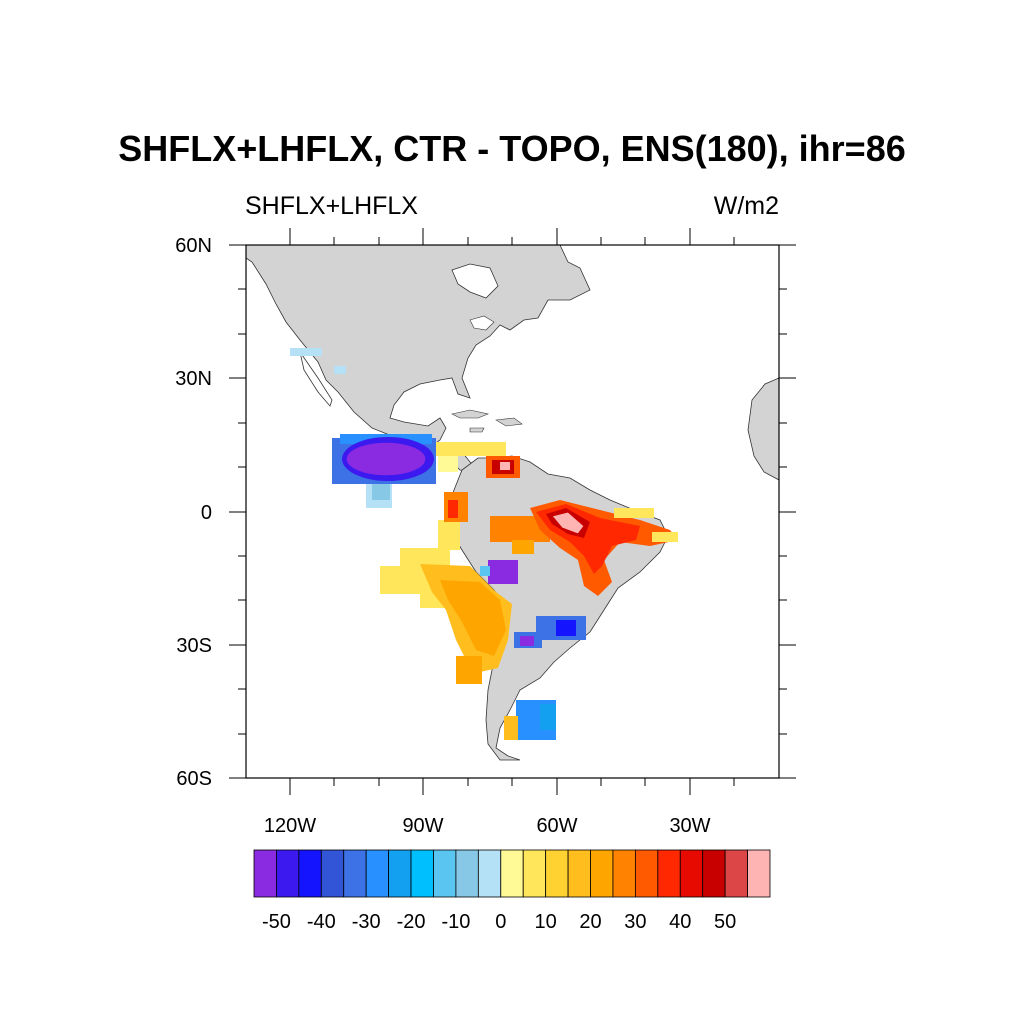 This screenshot has width=1024, height=1024. Describe the element at coordinates (546, 922) in the screenshot. I see `colorbar-label: 10` at that location.